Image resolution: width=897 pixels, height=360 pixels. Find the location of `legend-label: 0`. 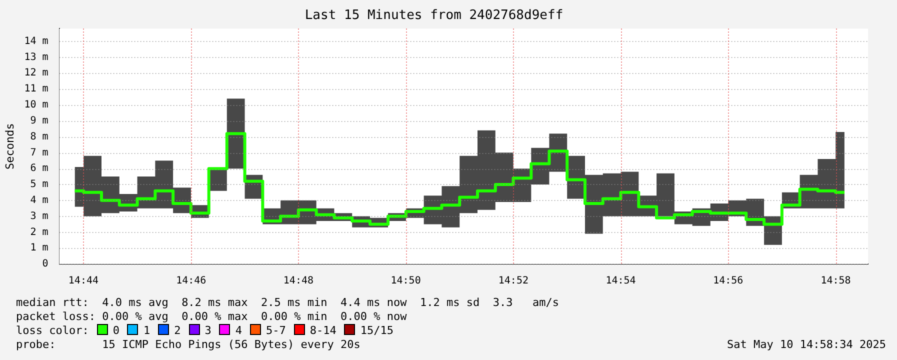

legend-label: 0 is located at coordinates (116, 330).